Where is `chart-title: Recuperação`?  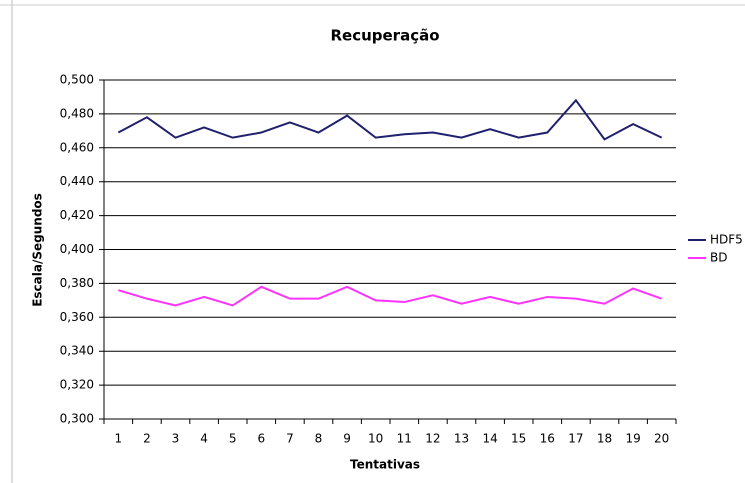
chart-title: Recuperação is located at coordinates (384, 36).